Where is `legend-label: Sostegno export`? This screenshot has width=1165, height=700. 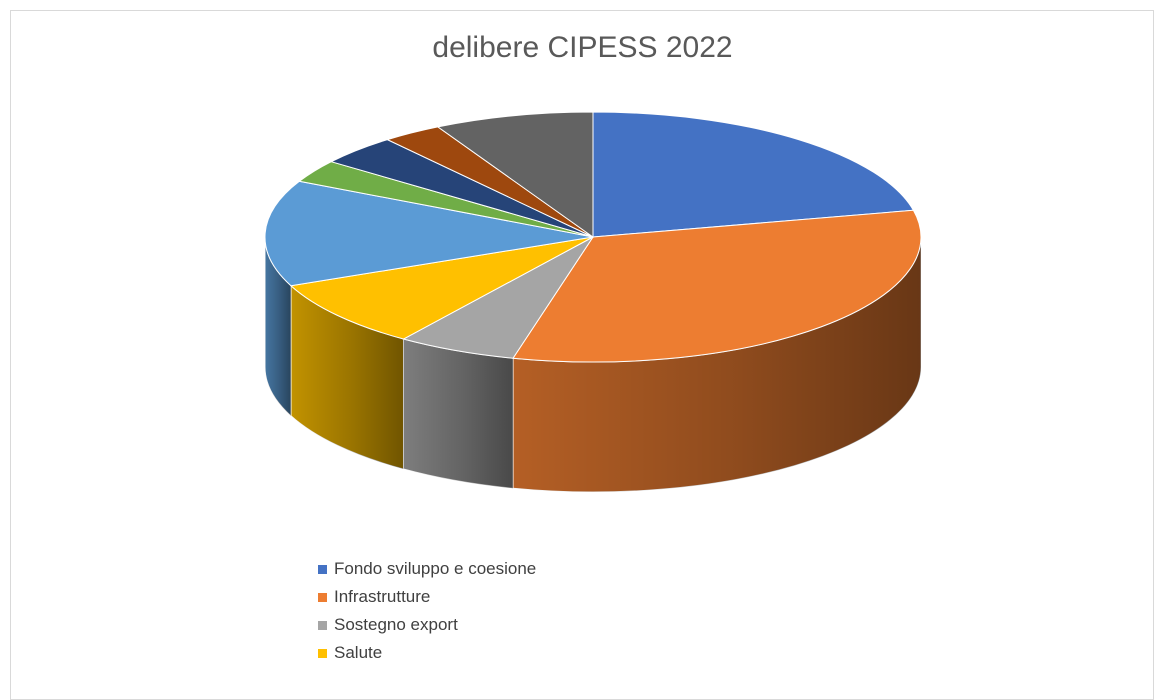
legend-label: Sostegno export is located at coordinates (396, 624).